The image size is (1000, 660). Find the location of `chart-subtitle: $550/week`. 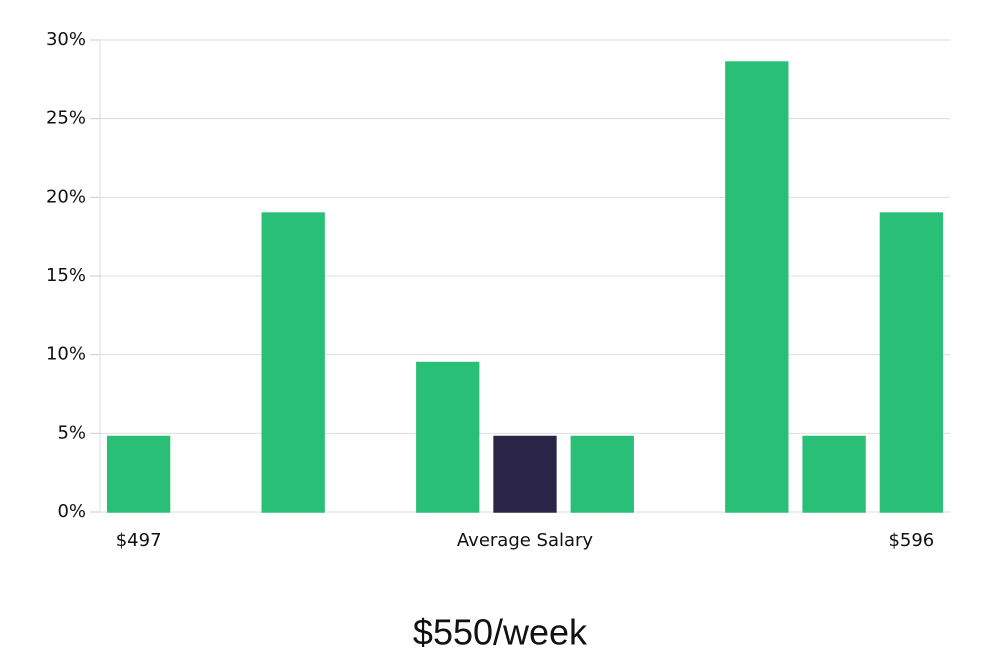

chart-subtitle: $550/week is located at coordinates (500, 632).